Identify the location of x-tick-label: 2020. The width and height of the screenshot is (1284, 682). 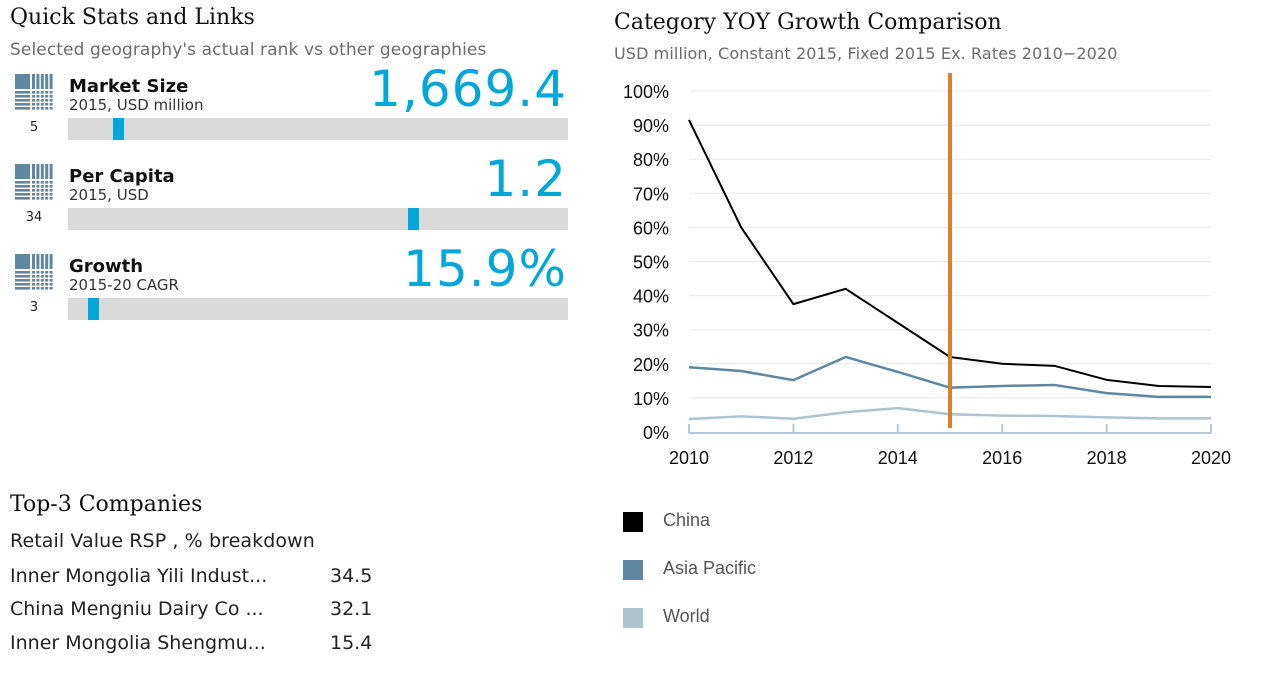
(1211, 458).